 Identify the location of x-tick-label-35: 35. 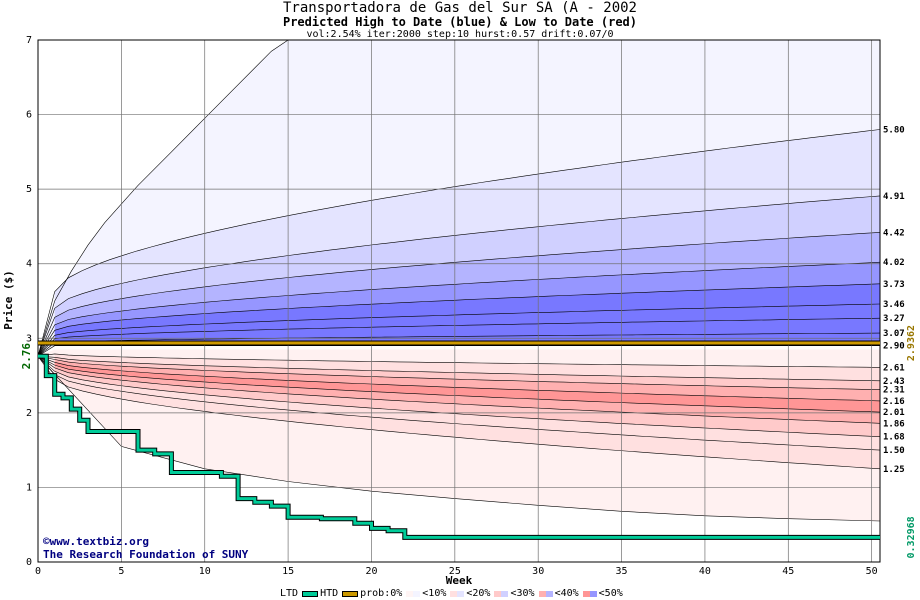
(622, 571).